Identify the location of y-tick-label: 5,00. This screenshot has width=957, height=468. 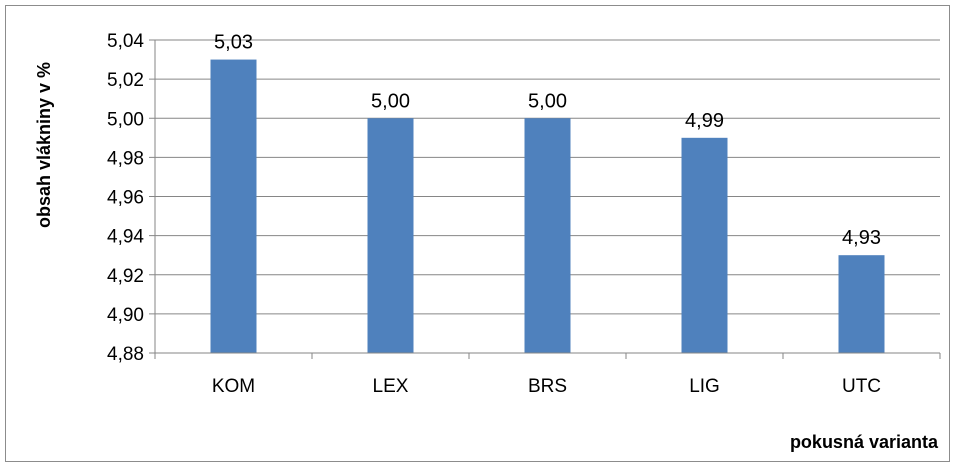
(125, 119).